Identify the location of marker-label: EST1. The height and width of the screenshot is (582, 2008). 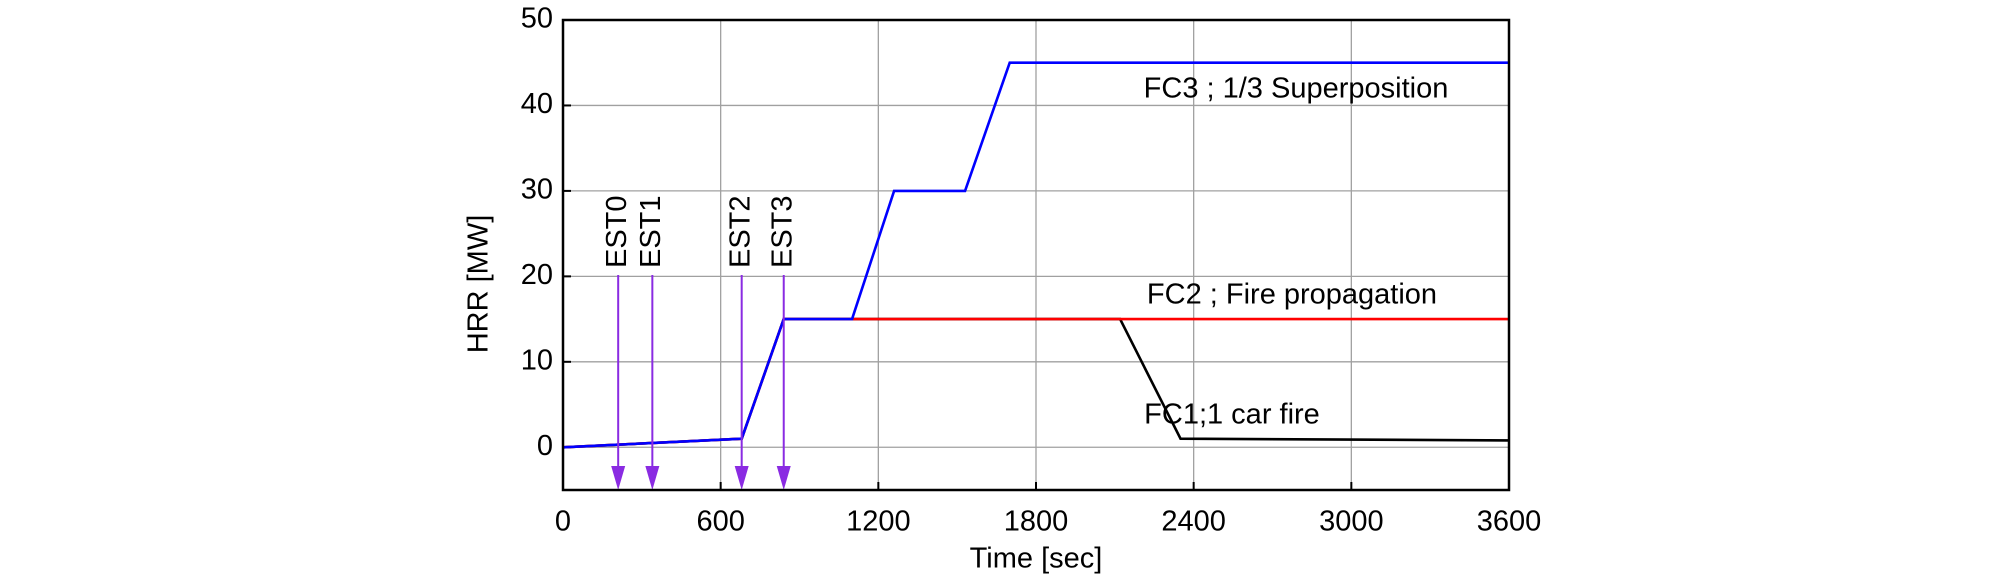
(651, 231).